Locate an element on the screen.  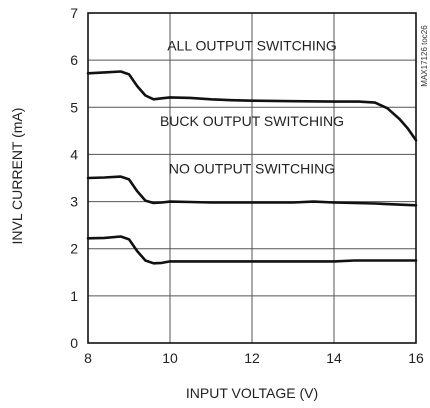
y-axis-label: INVL CURRENT (mA) is located at coordinates (17, 176).